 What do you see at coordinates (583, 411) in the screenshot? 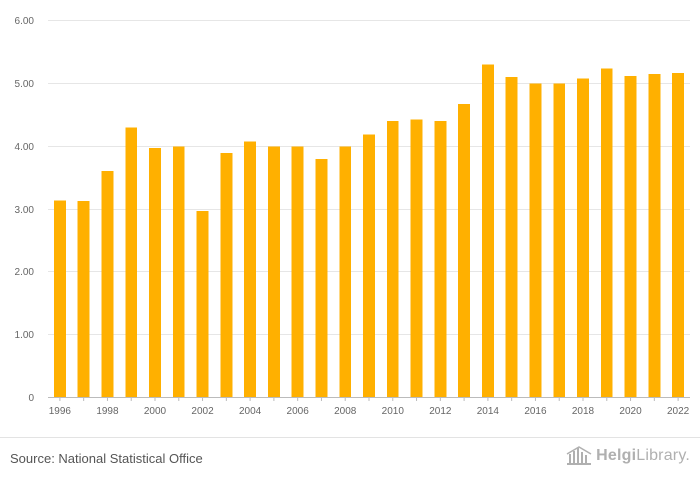
I see `x-tick-label: 2018` at bounding box center [583, 411].